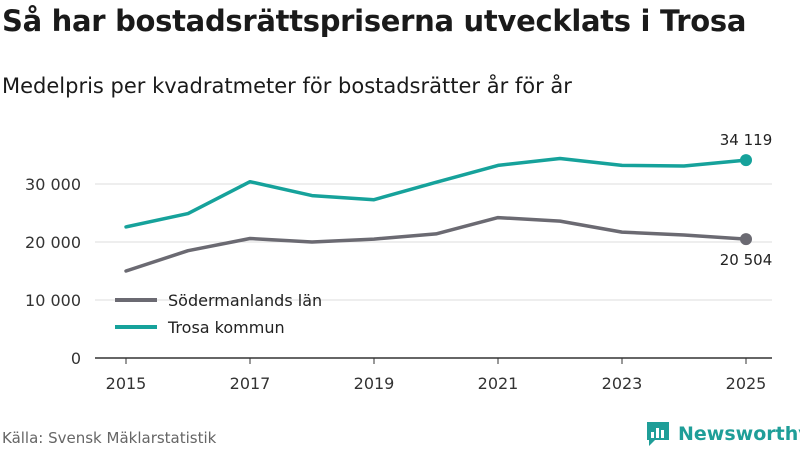  What do you see at coordinates (622, 383) in the screenshot?
I see `x-tick-label: 2023` at bounding box center [622, 383].